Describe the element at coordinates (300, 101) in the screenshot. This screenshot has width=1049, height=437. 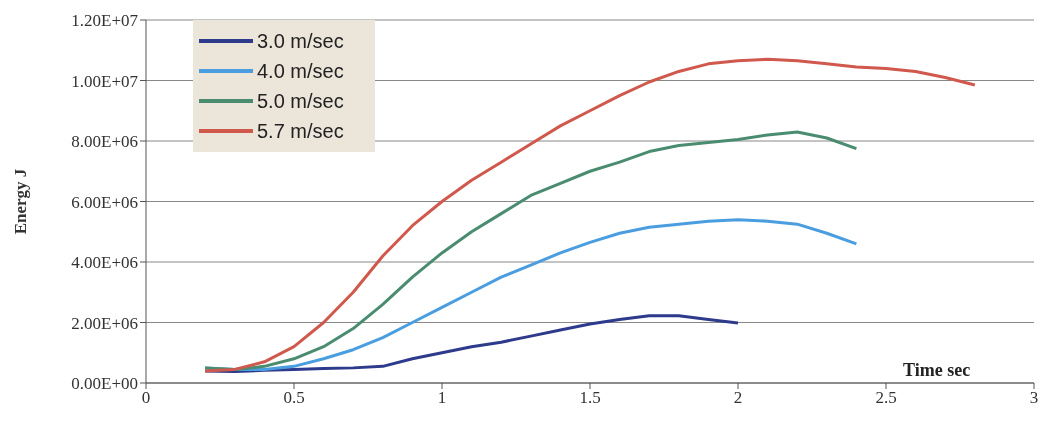
I see `legend-label: 5.0 m/sec` at that location.